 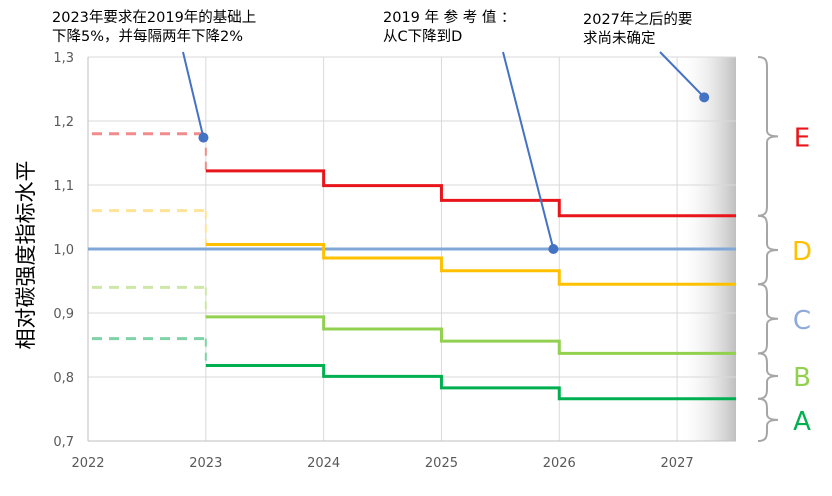 What do you see at coordinates (802, 138) in the screenshot?
I see `band-label-E: E` at bounding box center [802, 138].